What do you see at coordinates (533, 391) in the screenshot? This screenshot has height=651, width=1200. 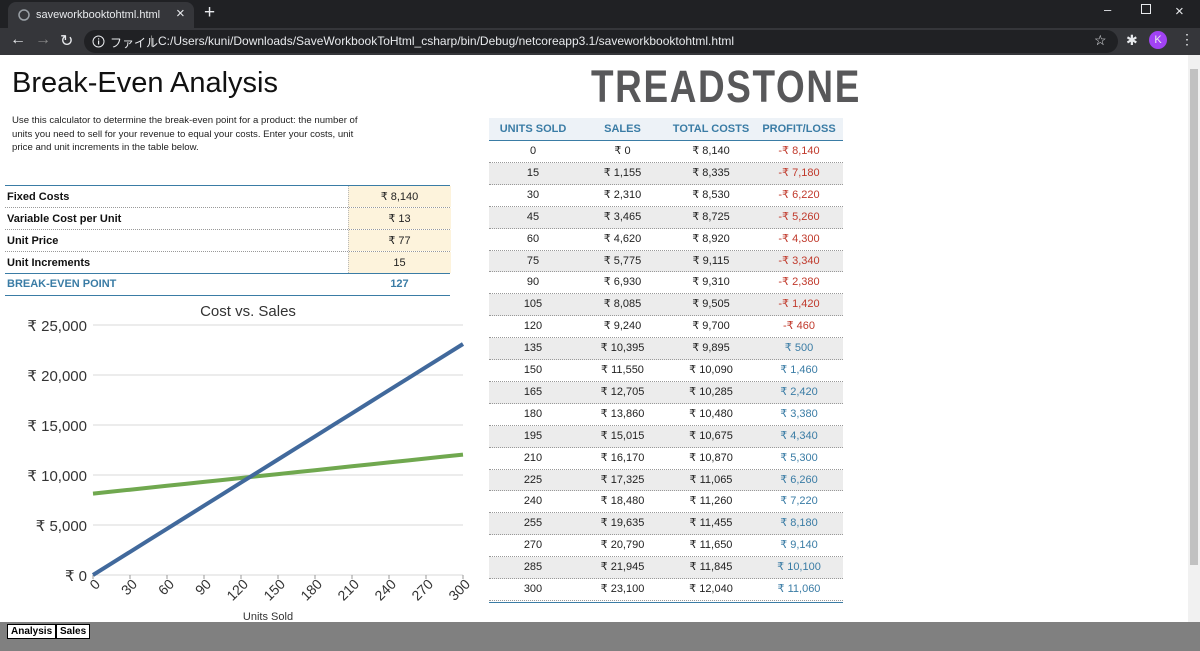 I see `table-cell: 165` at bounding box center [533, 391].